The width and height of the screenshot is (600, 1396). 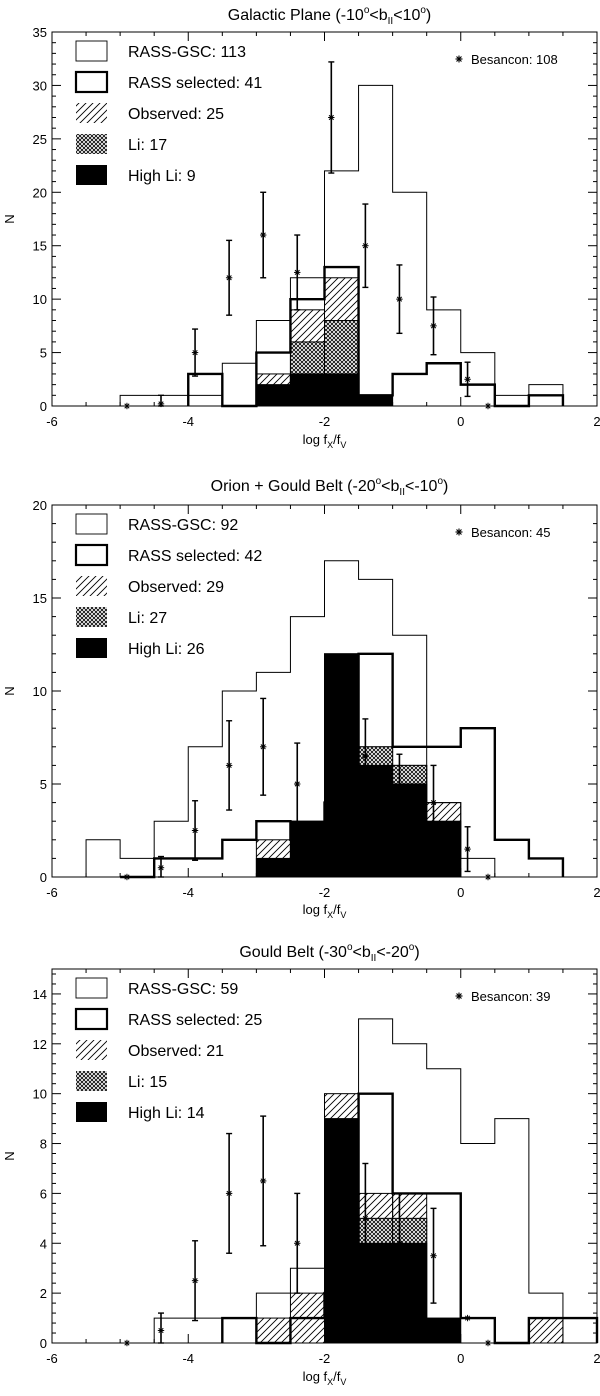 What do you see at coordinates (147, 145) in the screenshot?
I see `legend-label: Li: 17` at bounding box center [147, 145].